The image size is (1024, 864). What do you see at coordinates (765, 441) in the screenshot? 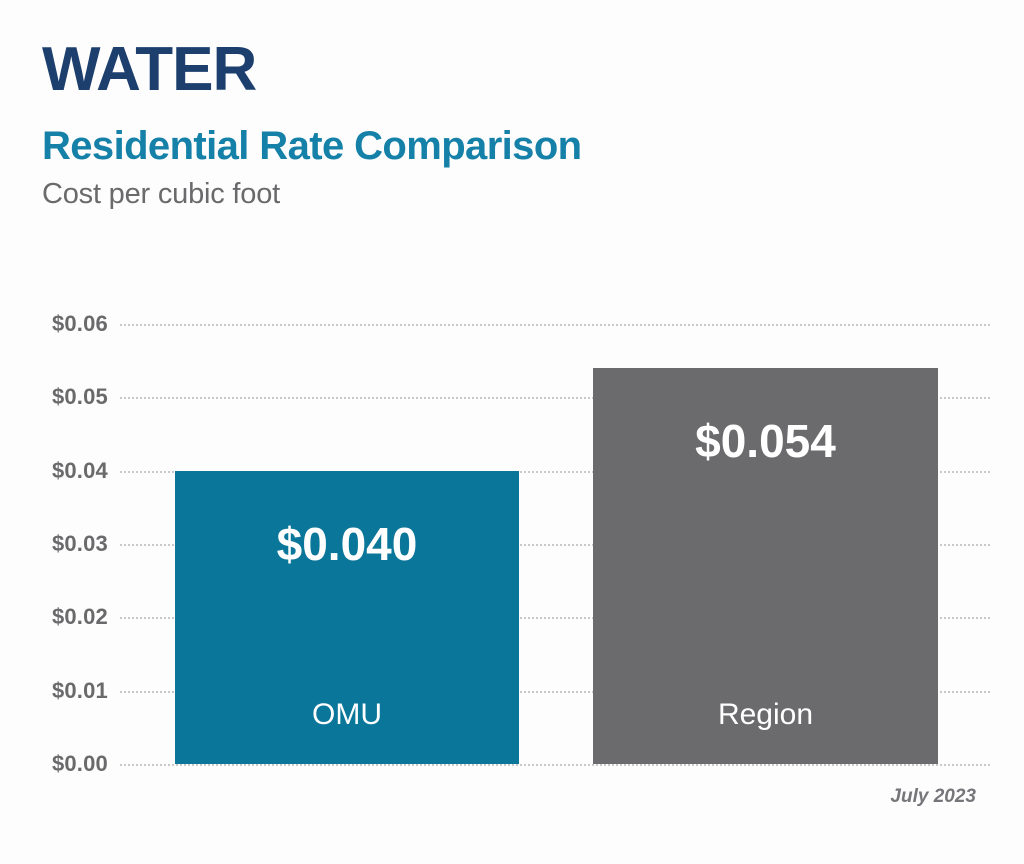
I see `bar-value-label: $0.054` at bounding box center [765, 441].